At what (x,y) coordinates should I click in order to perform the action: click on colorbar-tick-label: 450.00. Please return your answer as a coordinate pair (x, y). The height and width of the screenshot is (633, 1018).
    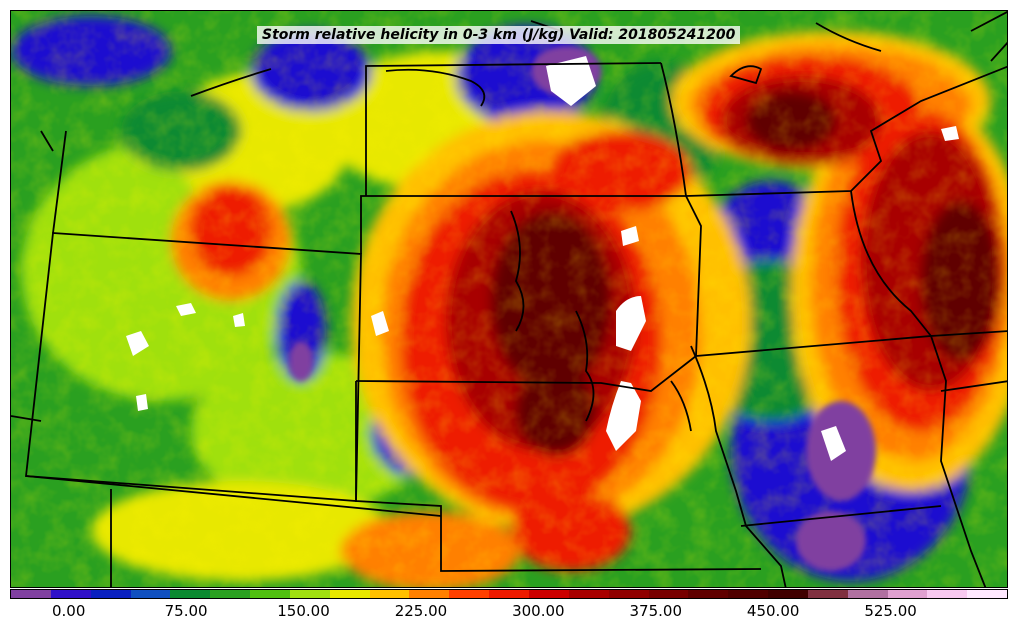
    Looking at the image, I should click on (773, 611).